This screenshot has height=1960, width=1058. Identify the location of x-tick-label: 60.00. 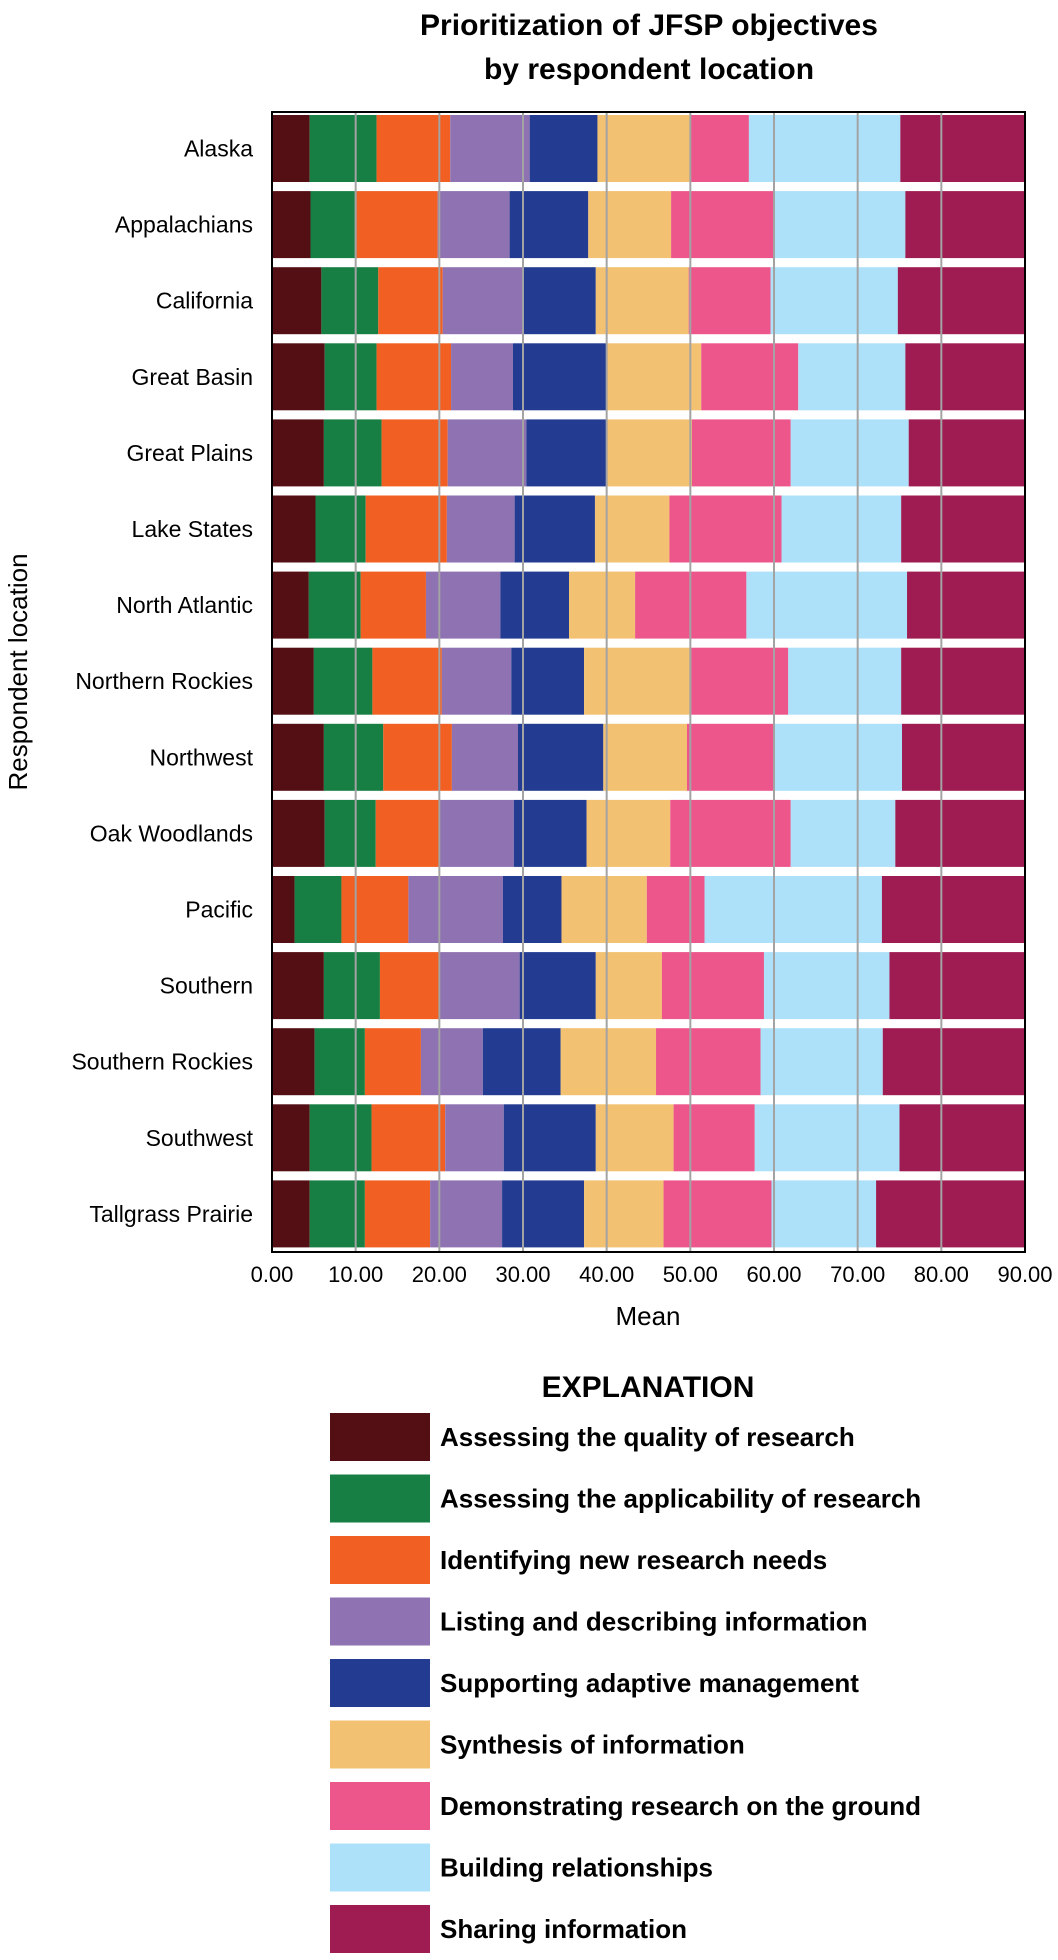
(773, 1274).